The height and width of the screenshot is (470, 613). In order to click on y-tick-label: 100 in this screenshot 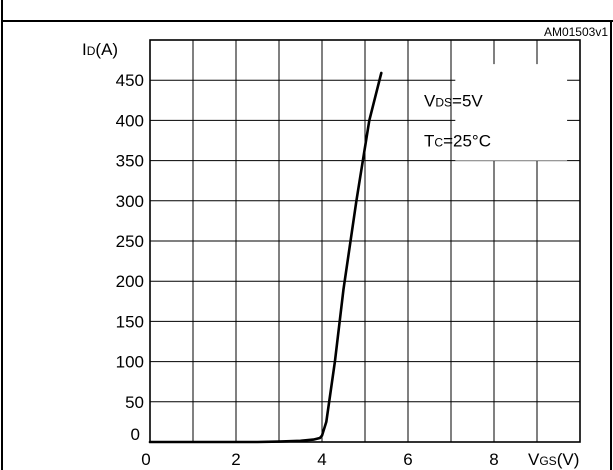, I will do `click(130, 362)`.